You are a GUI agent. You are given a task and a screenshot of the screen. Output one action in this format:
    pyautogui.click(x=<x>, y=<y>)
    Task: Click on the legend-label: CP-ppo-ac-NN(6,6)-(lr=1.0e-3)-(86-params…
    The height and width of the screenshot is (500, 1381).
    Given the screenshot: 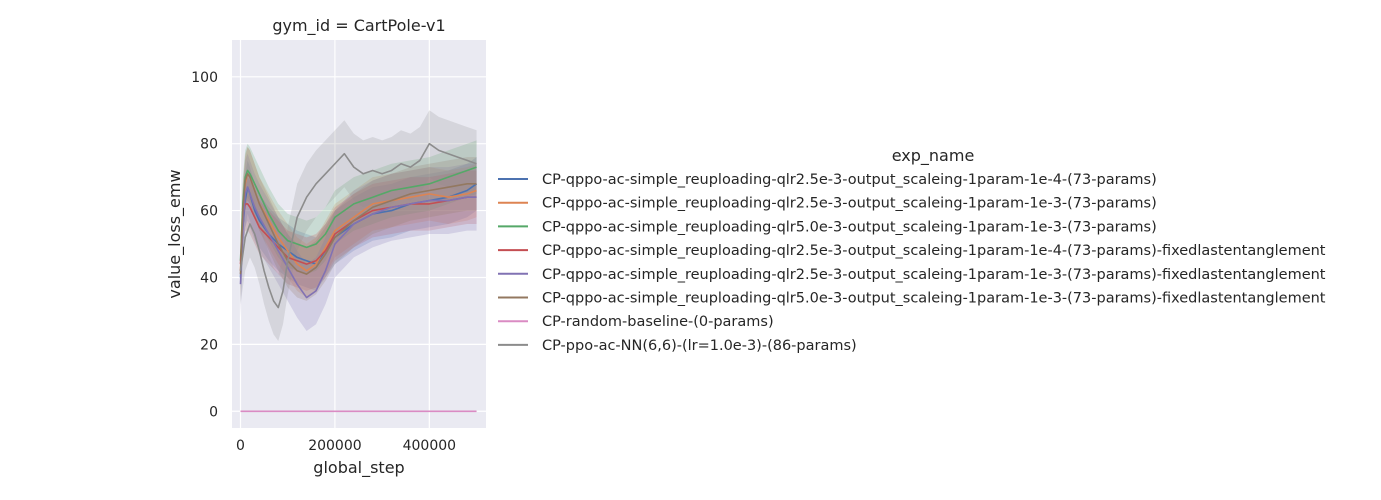 What is the action you would take?
    pyautogui.click(x=699, y=346)
    